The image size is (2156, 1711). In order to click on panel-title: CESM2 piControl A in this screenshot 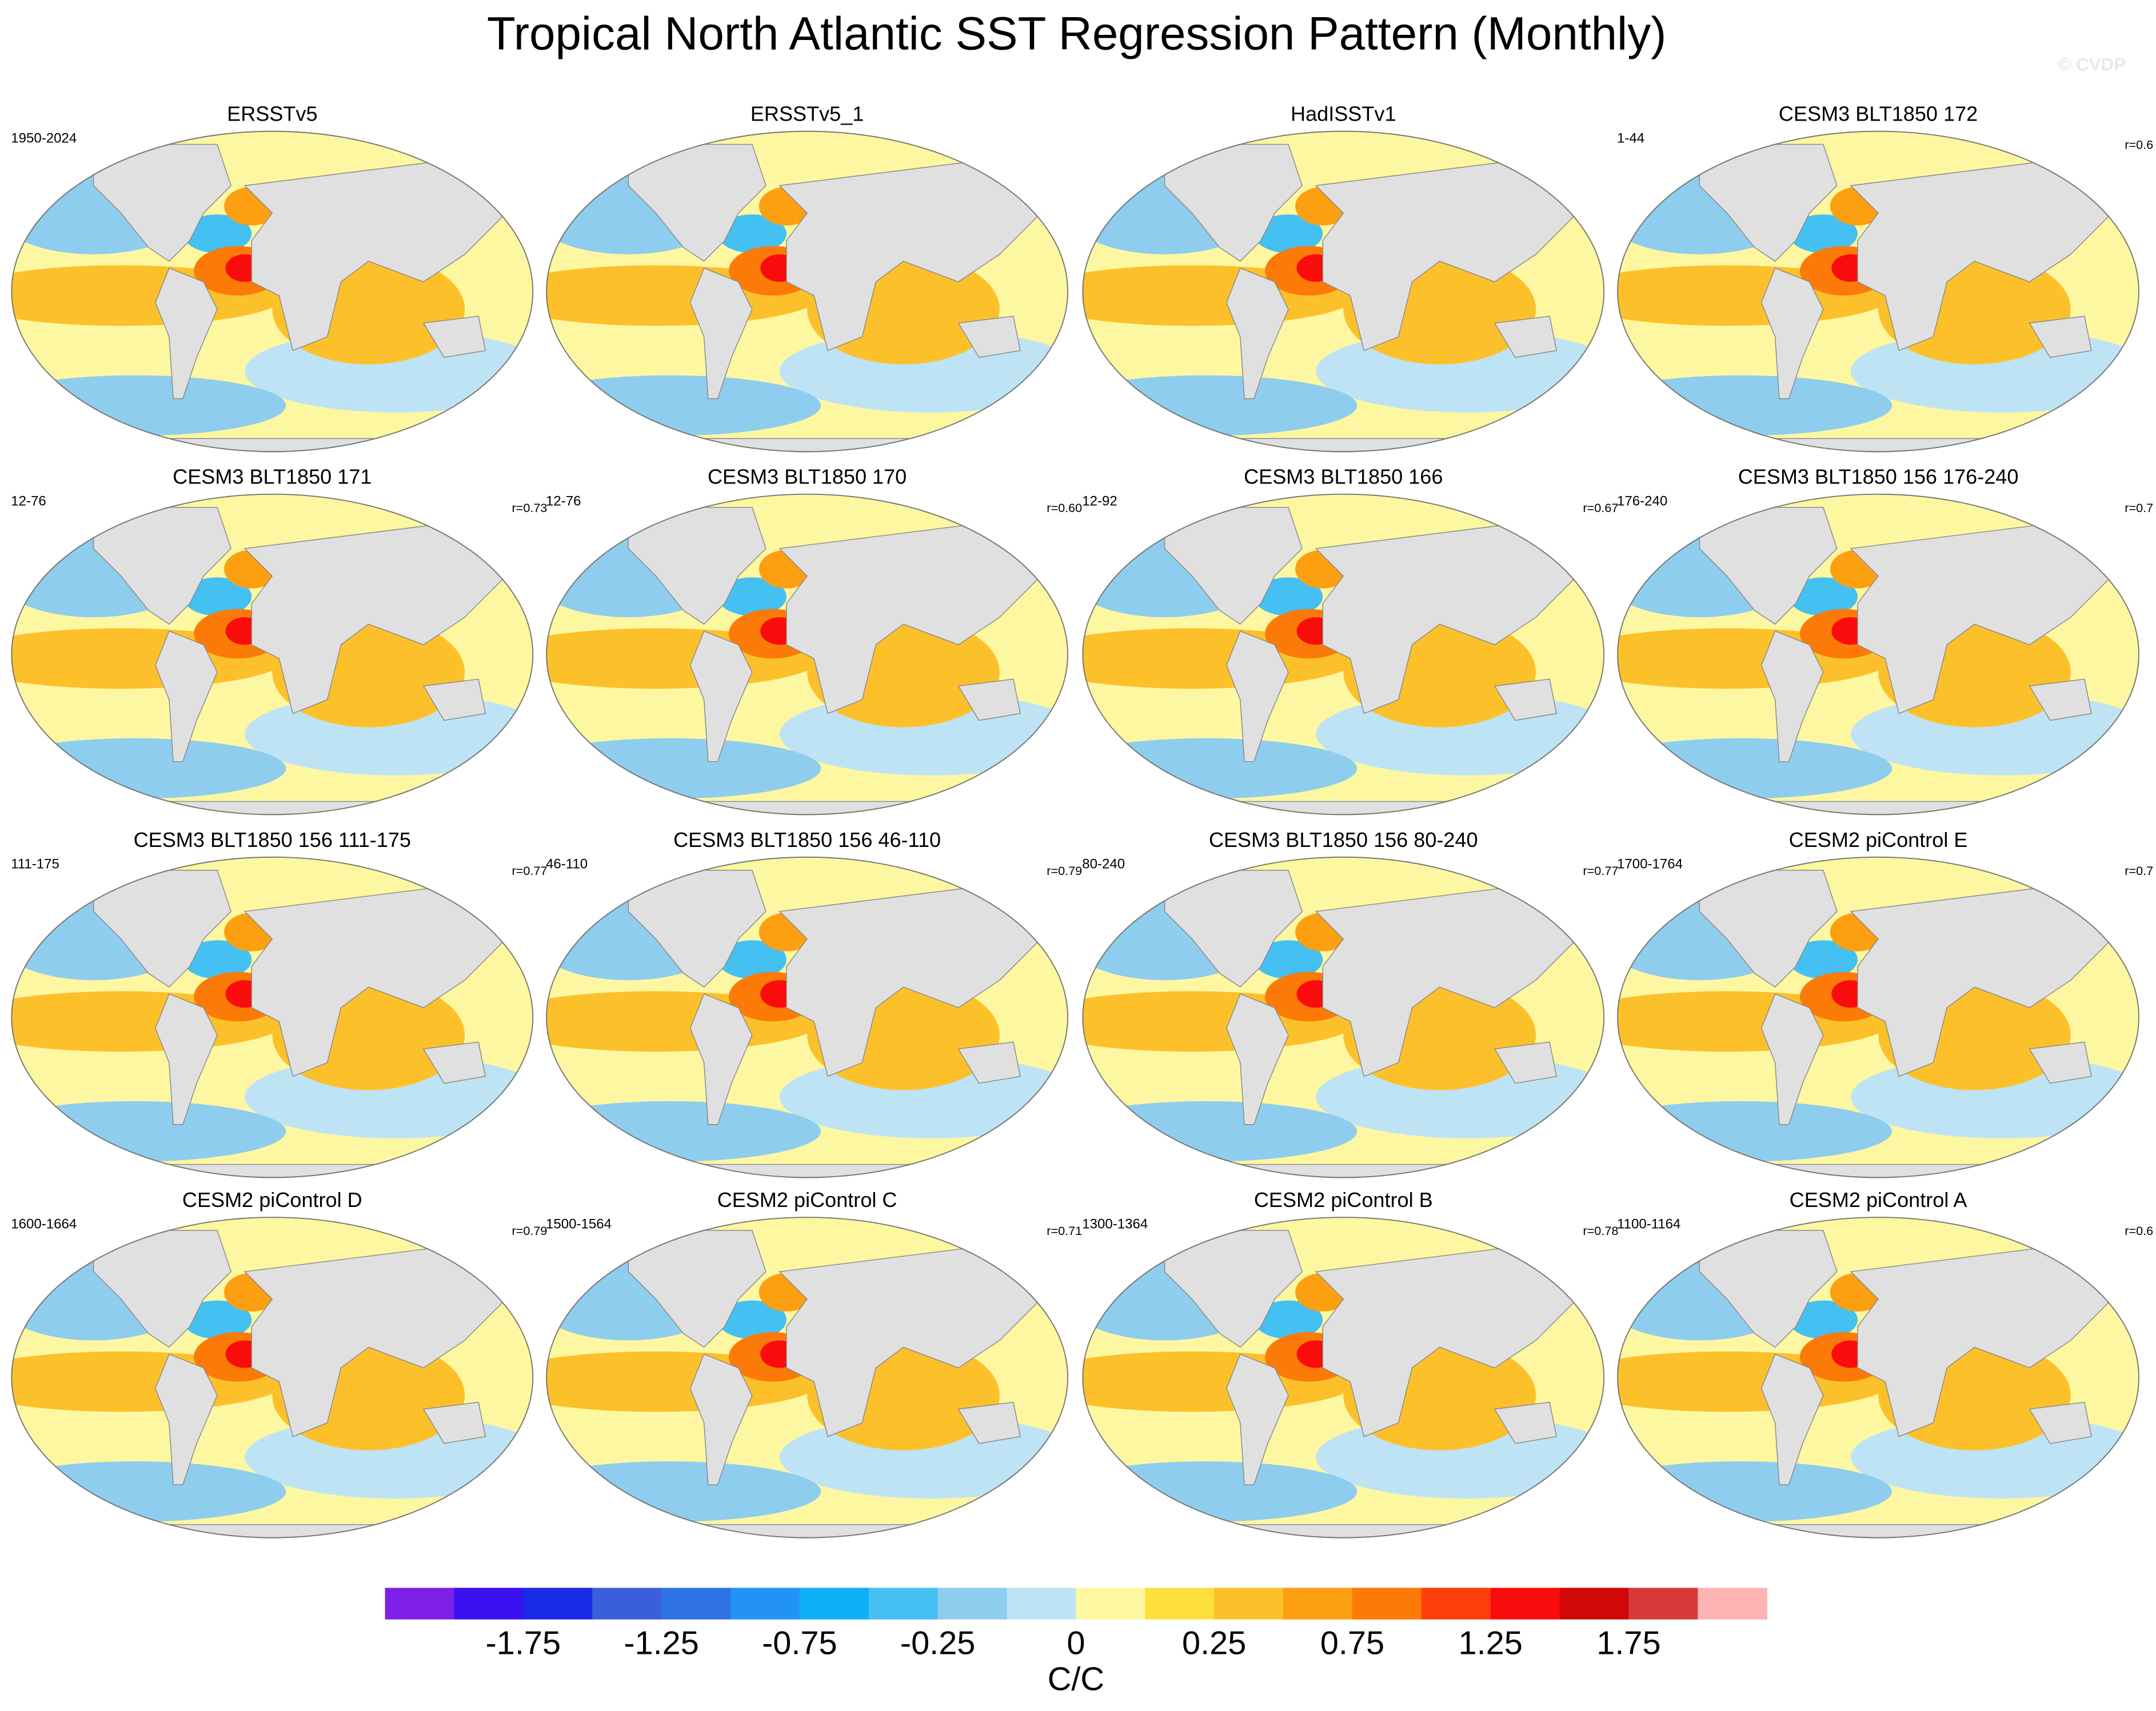, I will do `click(1878, 1200)`.